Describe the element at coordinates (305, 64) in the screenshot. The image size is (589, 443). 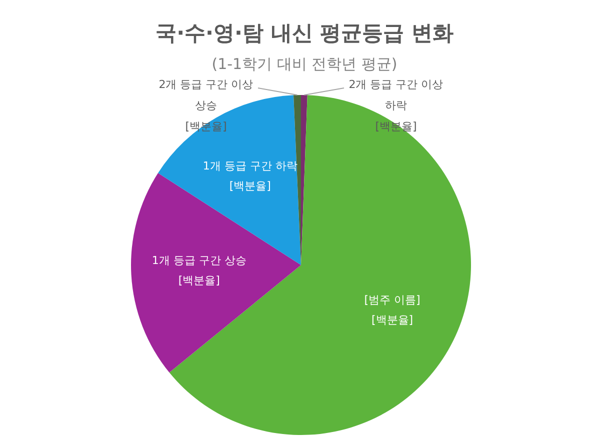
I see `chart-subtitle: (1-1학기 대비 전학년 평균)` at that location.